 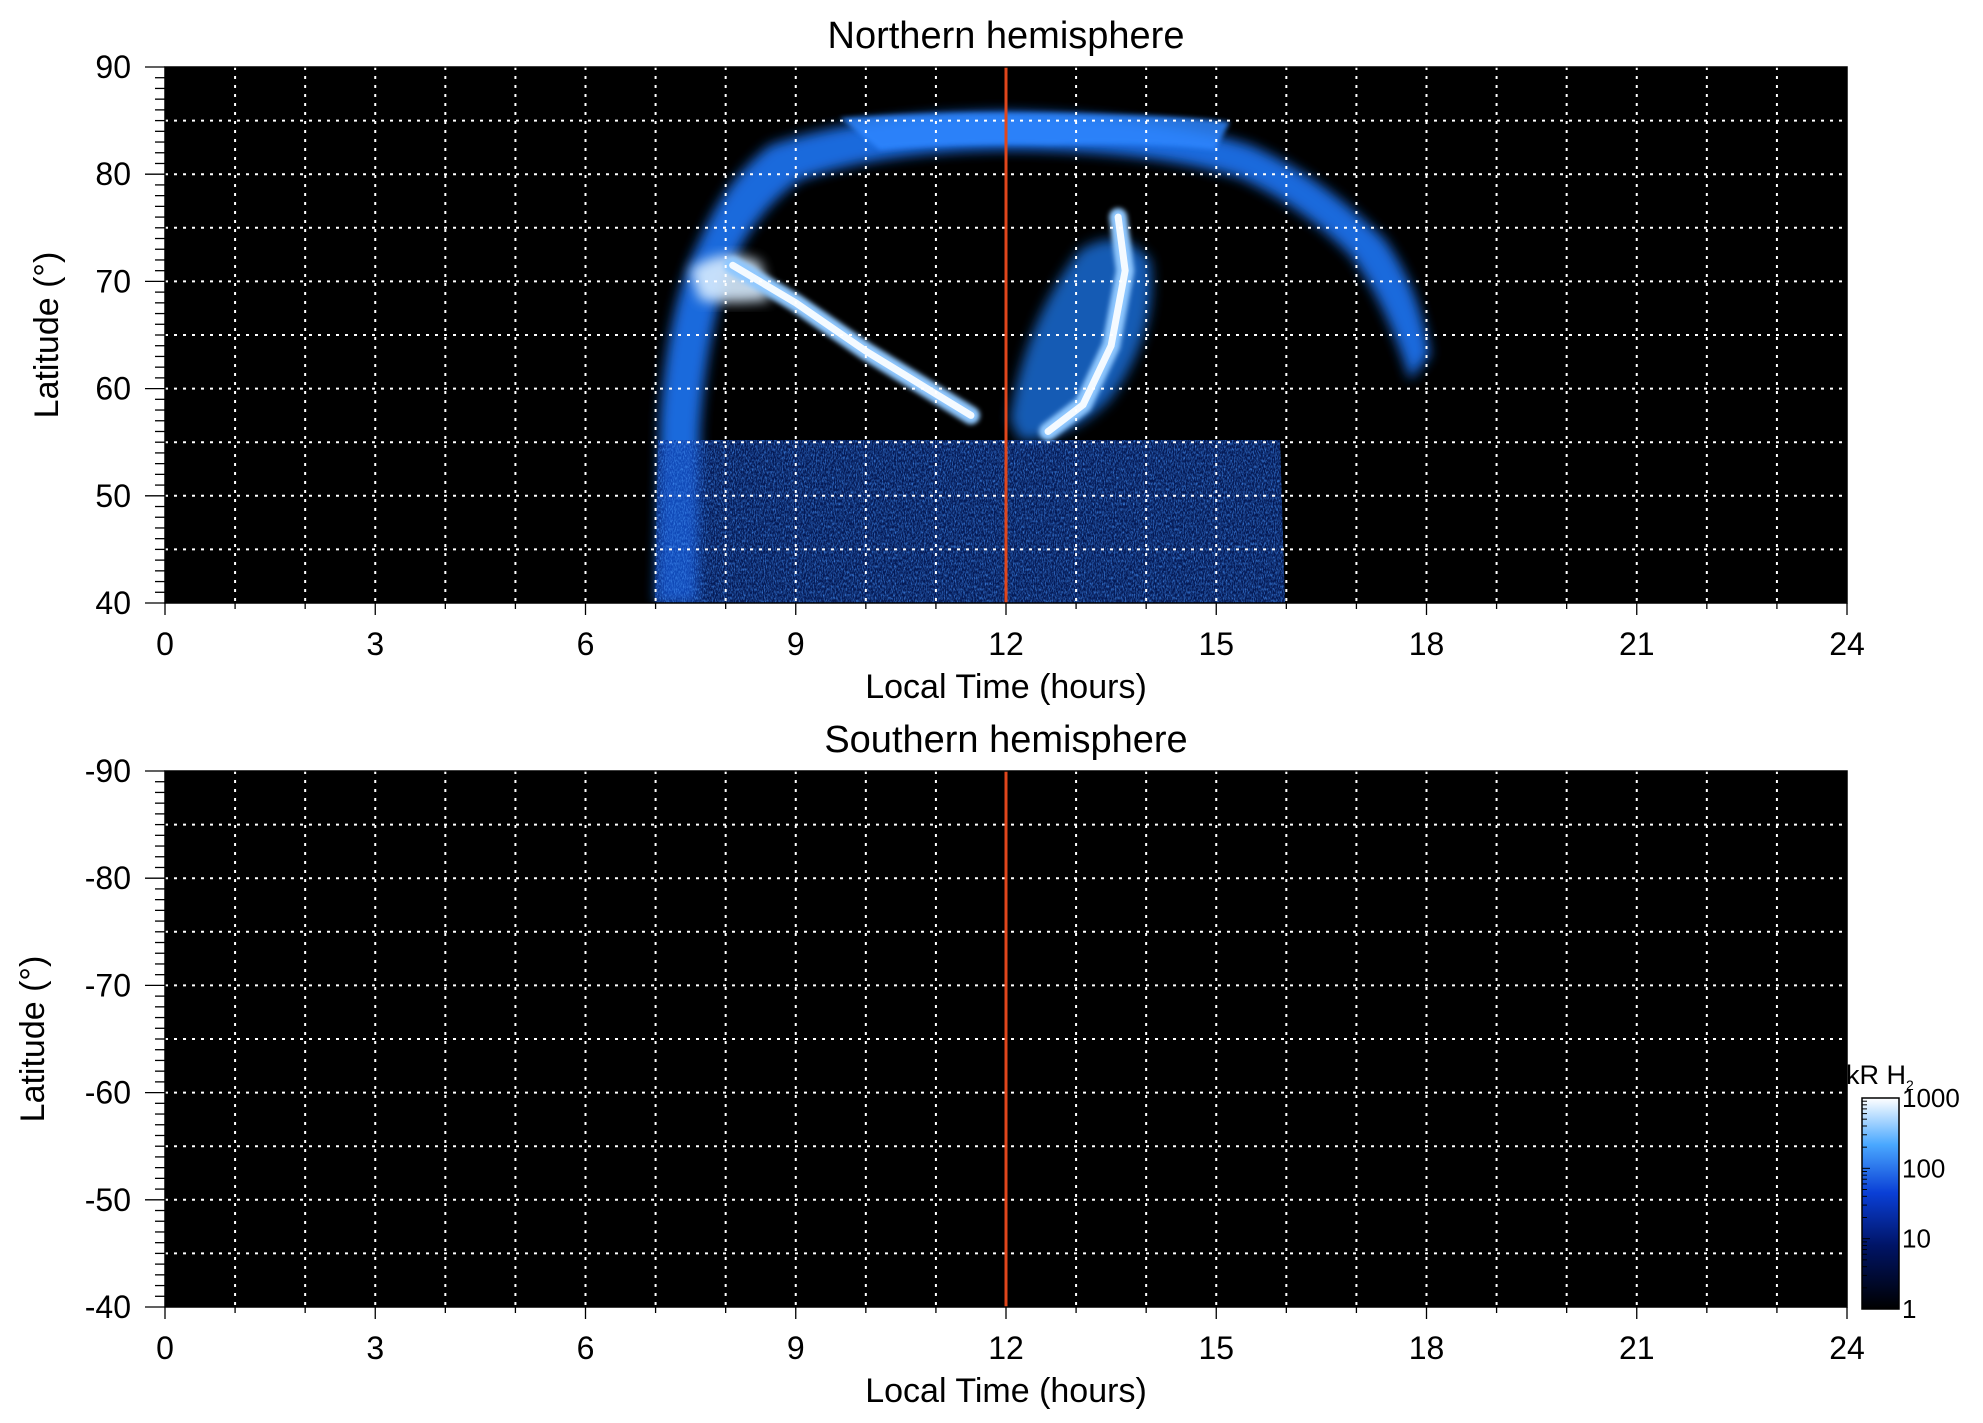 What do you see at coordinates (1216, 644) in the screenshot?
I see `northern-x-tick-label: 15` at bounding box center [1216, 644].